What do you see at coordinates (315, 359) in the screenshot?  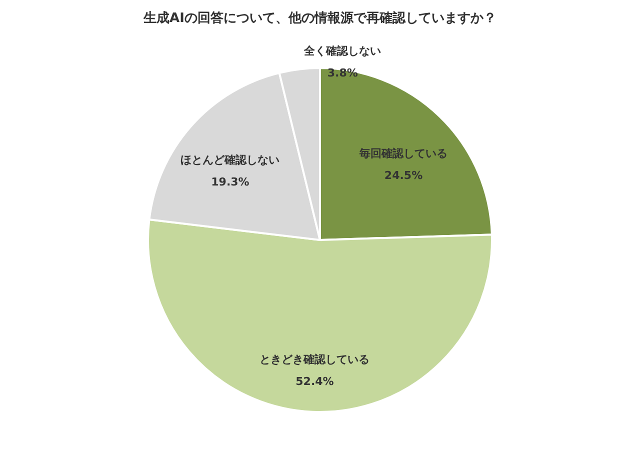 I see `slice-label: ときどき確認している` at bounding box center [315, 359].